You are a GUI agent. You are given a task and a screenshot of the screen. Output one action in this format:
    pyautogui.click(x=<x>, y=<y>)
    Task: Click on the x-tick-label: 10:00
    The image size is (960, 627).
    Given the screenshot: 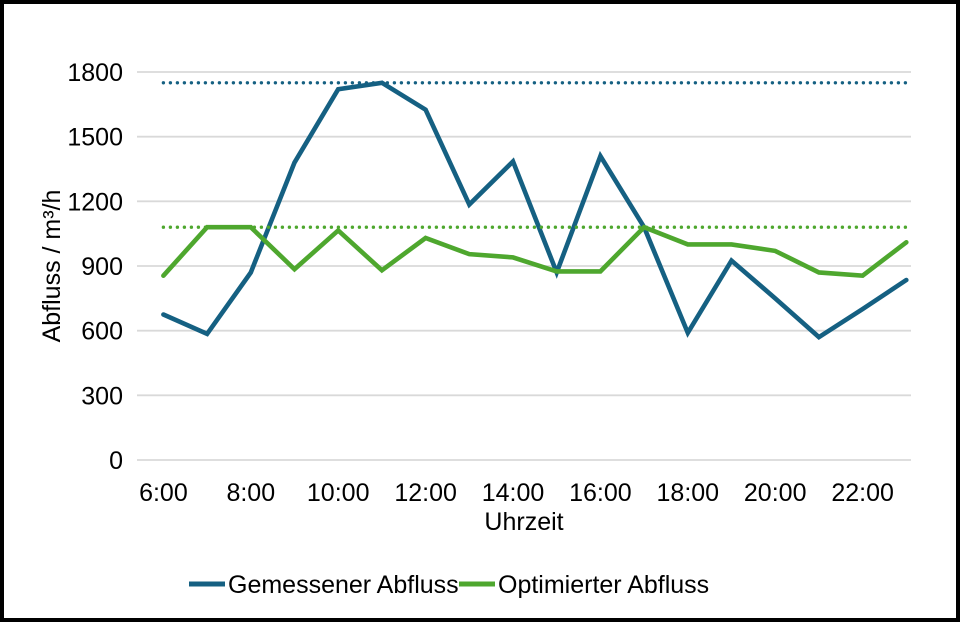 What is the action you would take?
    pyautogui.click(x=338, y=493)
    